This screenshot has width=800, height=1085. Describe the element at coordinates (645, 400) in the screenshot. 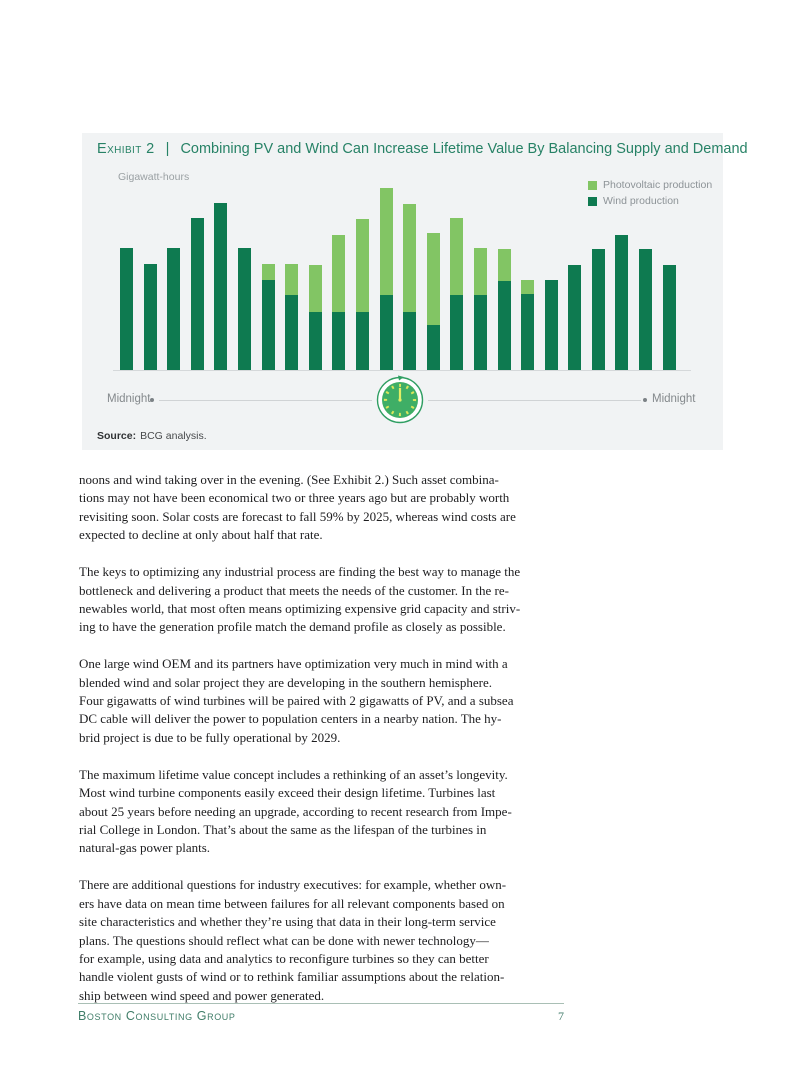

I see `axis-dot-right` at that location.